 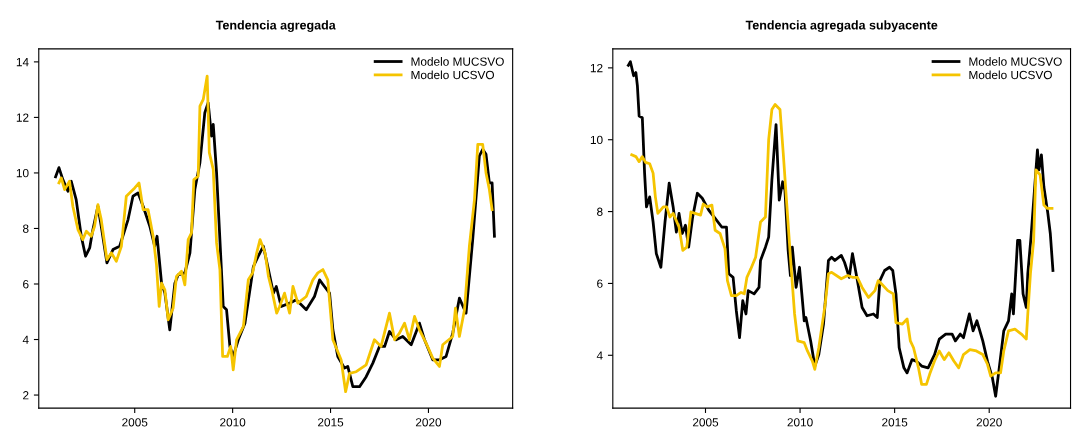 I want to click on y-tick-label: 2, so click(x=26, y=395).